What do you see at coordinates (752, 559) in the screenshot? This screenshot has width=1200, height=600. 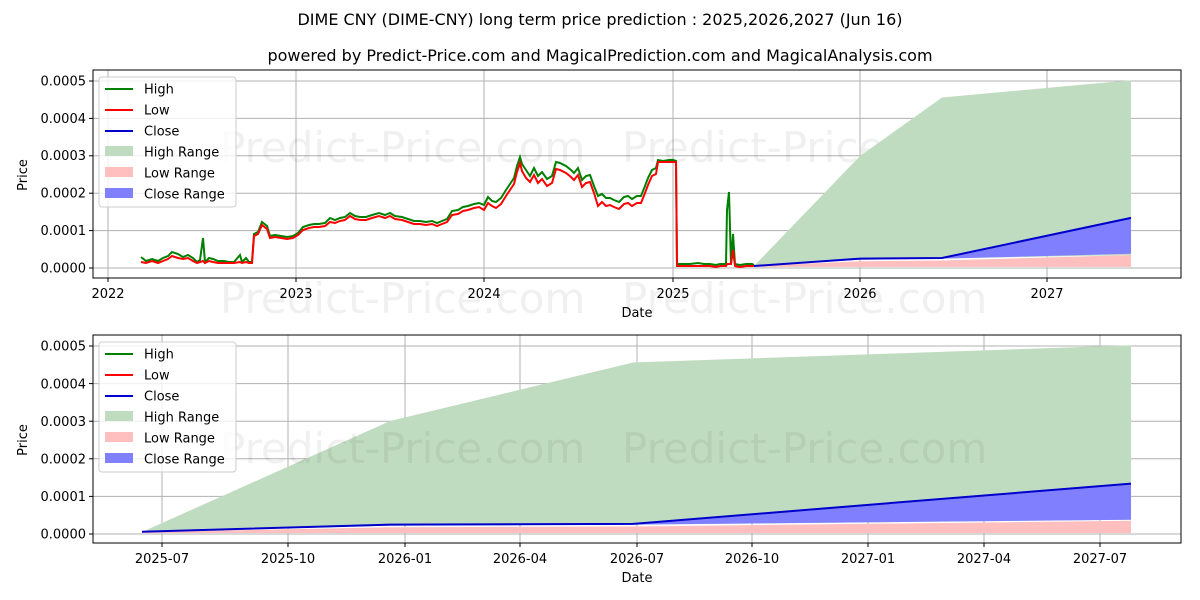 I see `x-tick-label: 2026-10` at bounding box center [752, 559].